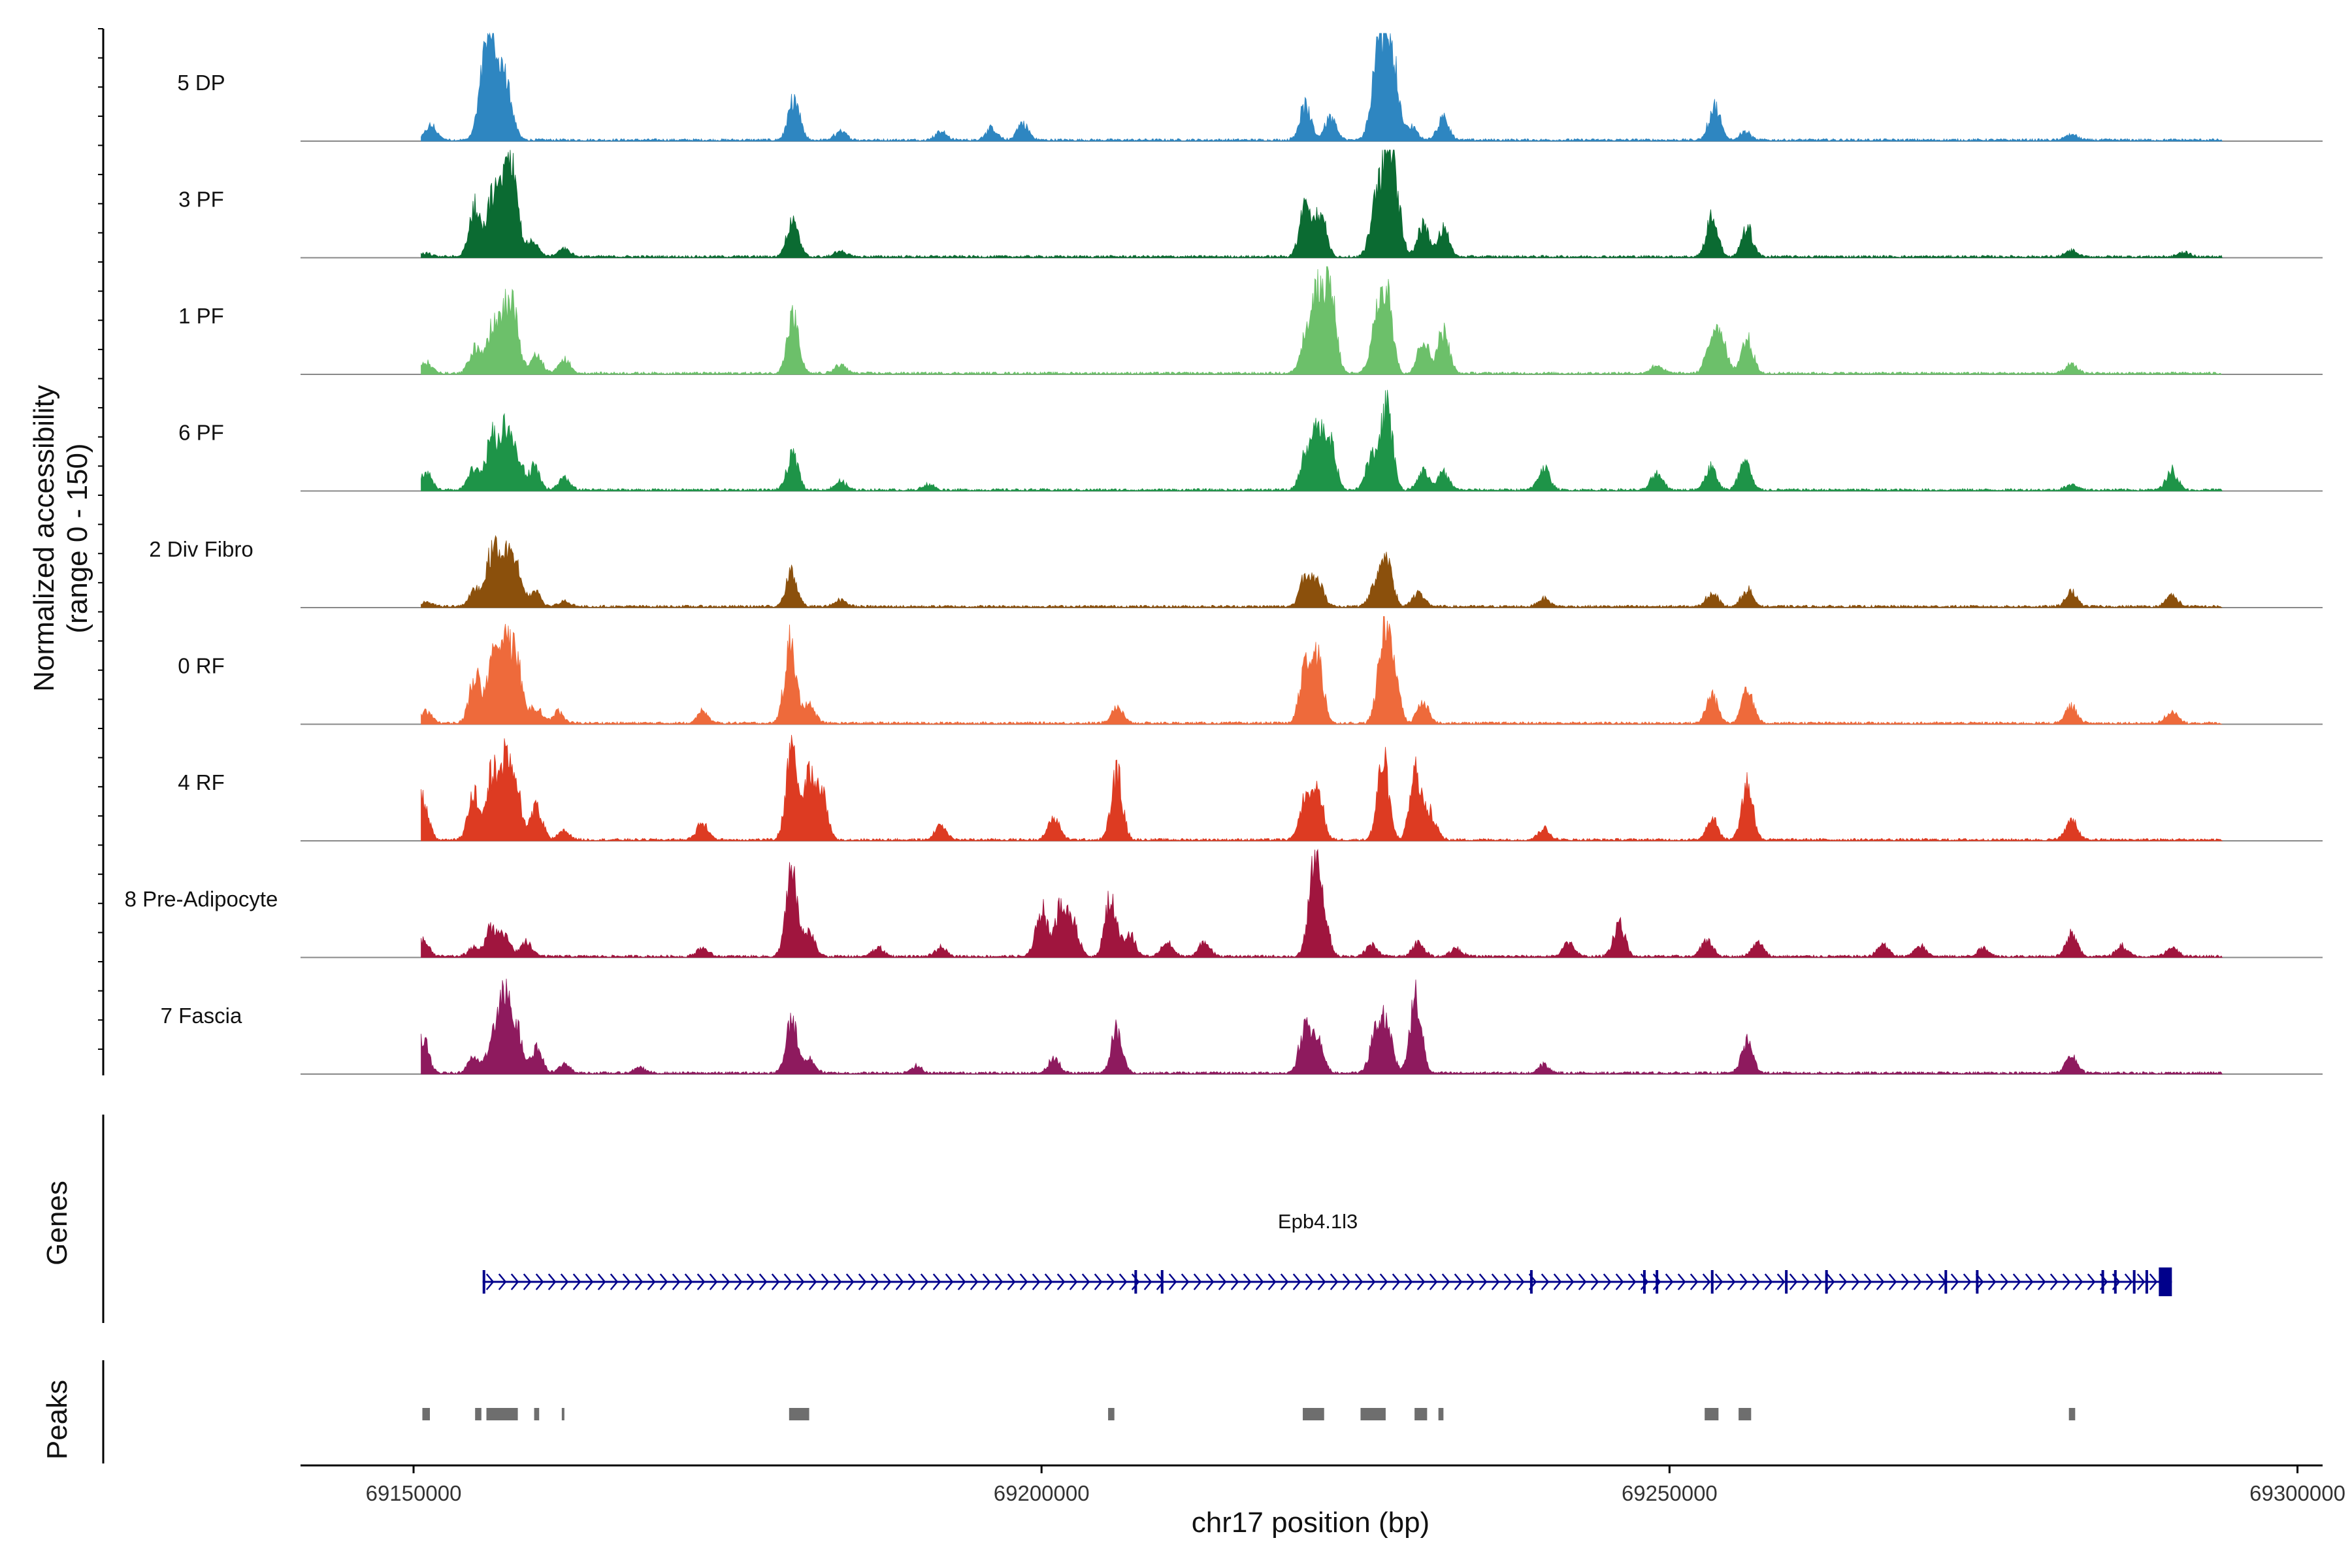 This screenshot has height=1568, width=2352. I want to click on track-4-rf: 4 RF, so click(1250, 787).